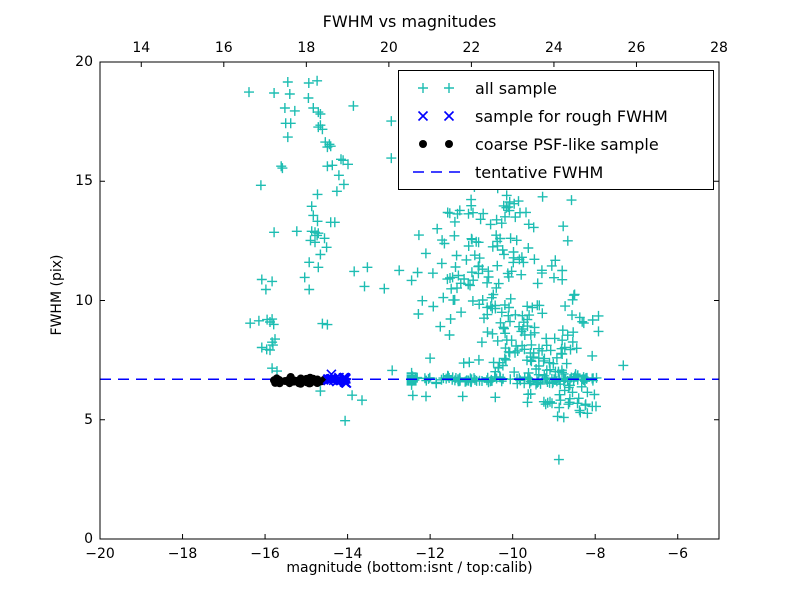  What do you see at coordinates (437, 172) in the screenshot?
I see `dash-line-icon` at bounding box center [437, 172].